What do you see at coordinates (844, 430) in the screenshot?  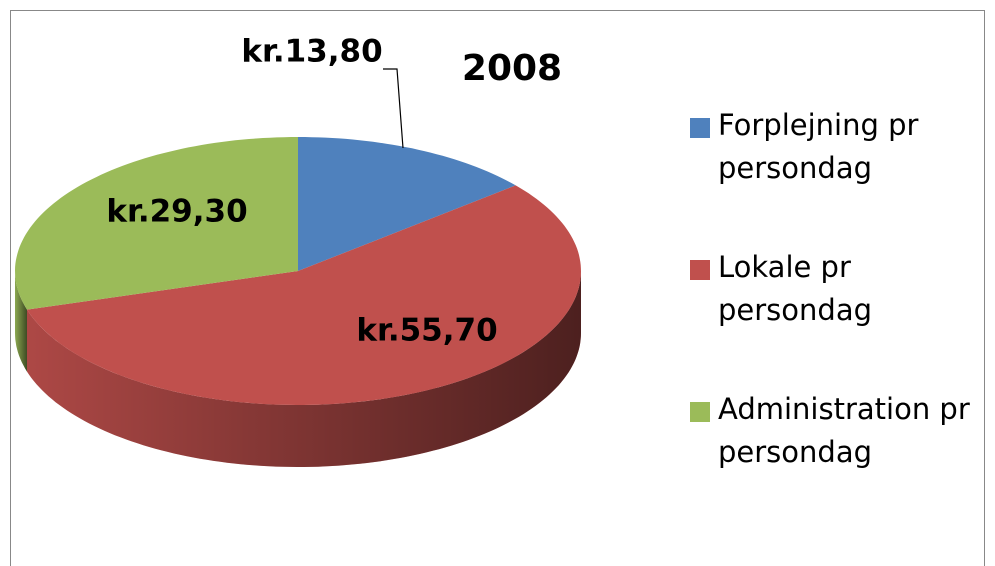 I see `legend-label: Administration pr persondag` at bounding box center [844, 430].